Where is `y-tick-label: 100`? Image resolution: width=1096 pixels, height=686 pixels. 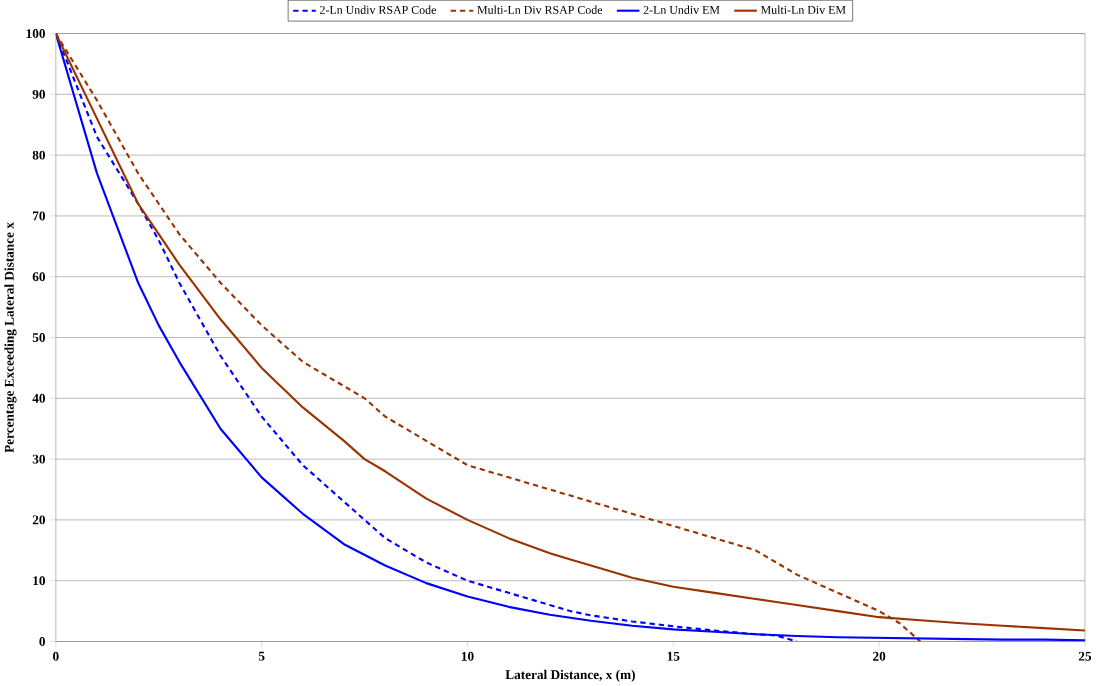
y-tick-label: 100 is located at coordinates (35, 33).